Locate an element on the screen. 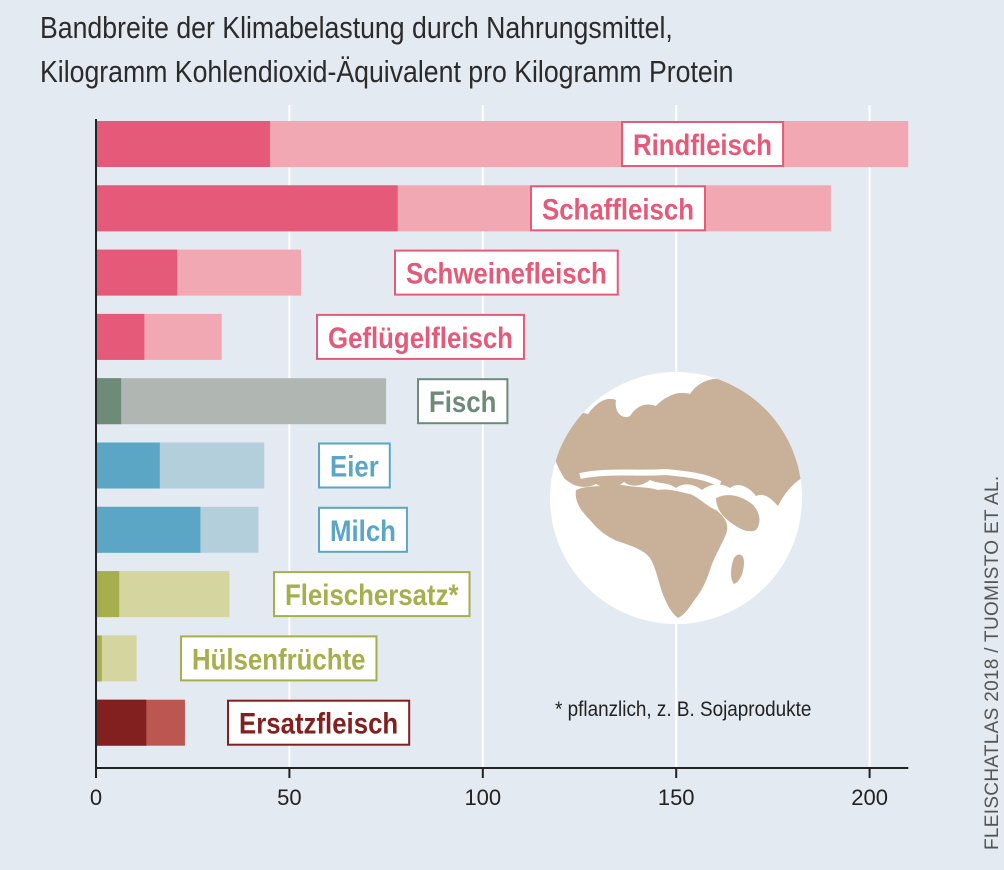 The height and width of the screenshot is (870, 1004). footnote: * pflanzlich, z. B. Sojaprodukte is located at coordinates (683, 709).